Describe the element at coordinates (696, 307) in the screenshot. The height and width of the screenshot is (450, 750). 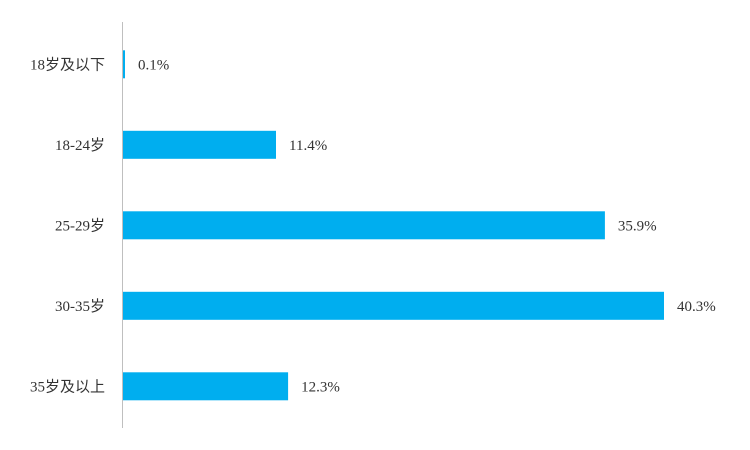
I see `value-label-3: 40.3%` at that location.